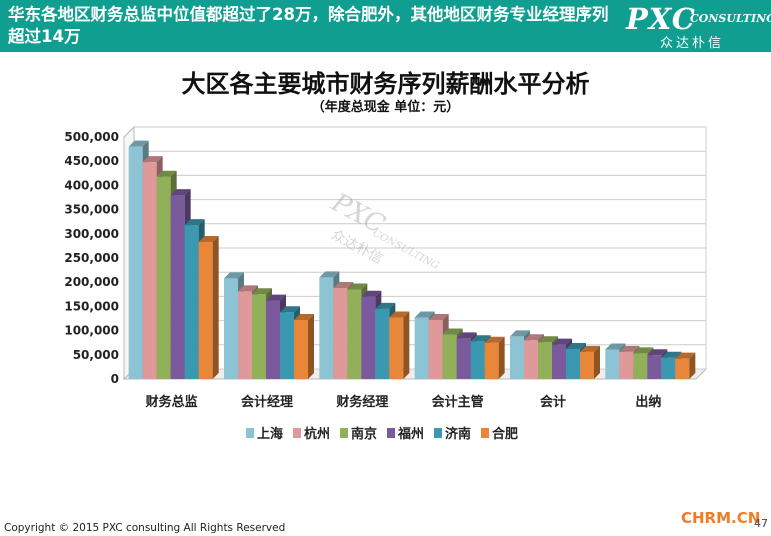 The height and width of the screenshot is (536, 771). What do you see at coordinates (692, 43) in the screenshot?
I see `logo-chinese: 众达朴信` at bounding box center [692, 43].